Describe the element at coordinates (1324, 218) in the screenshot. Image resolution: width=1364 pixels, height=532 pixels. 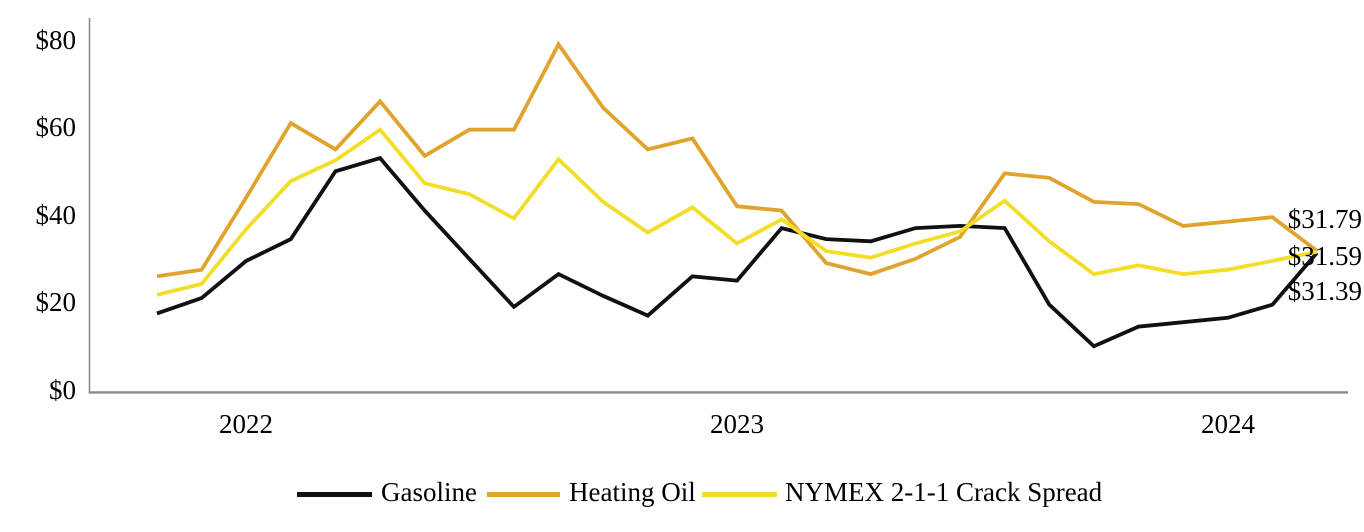
I see `end-label-heating-oil: $31.79` at that location.